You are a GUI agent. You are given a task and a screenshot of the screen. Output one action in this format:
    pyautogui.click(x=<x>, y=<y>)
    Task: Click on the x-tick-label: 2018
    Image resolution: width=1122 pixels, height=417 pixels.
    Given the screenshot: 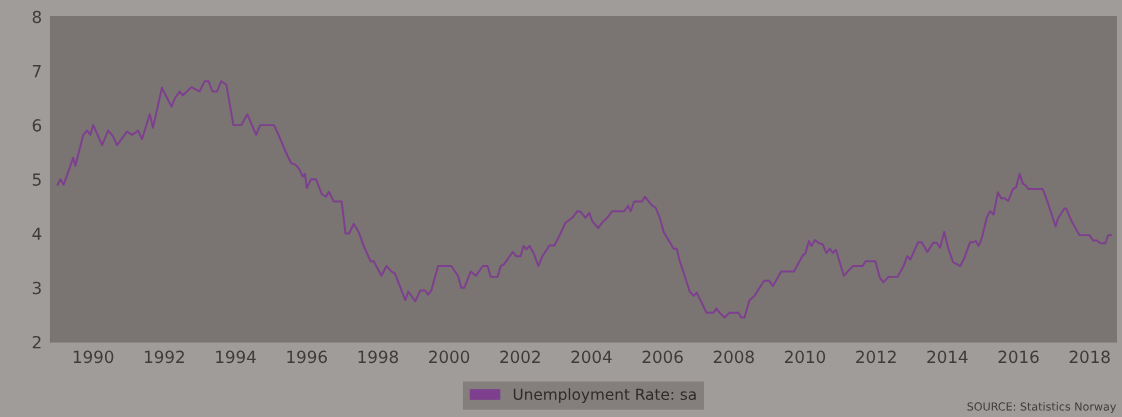 What is the action you would take?
    pyautogui.click(x=1089, y=357)
    